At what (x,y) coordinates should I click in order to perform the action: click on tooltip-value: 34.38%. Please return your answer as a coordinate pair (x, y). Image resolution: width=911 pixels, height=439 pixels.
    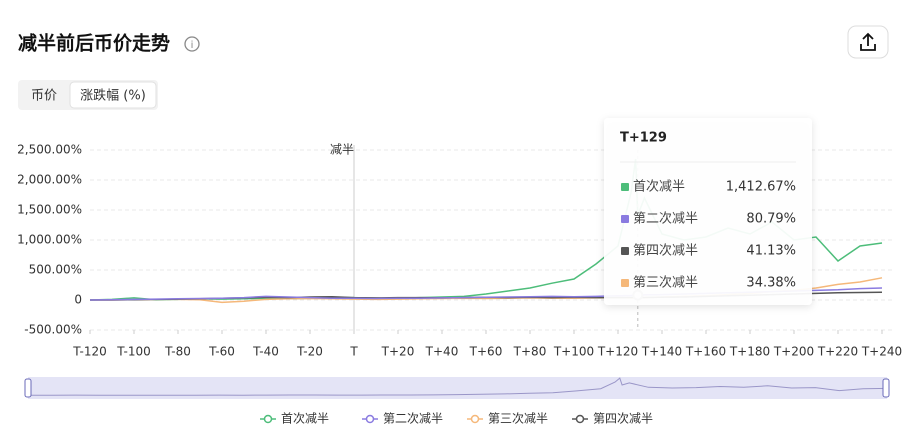
    Looking at the image, I should click on (771, 283).